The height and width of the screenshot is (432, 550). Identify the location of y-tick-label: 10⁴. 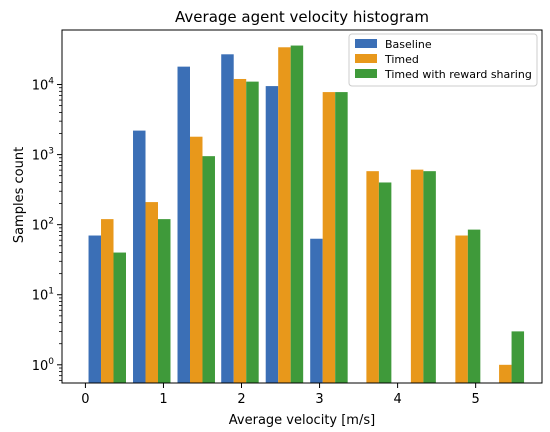
(43, 85).